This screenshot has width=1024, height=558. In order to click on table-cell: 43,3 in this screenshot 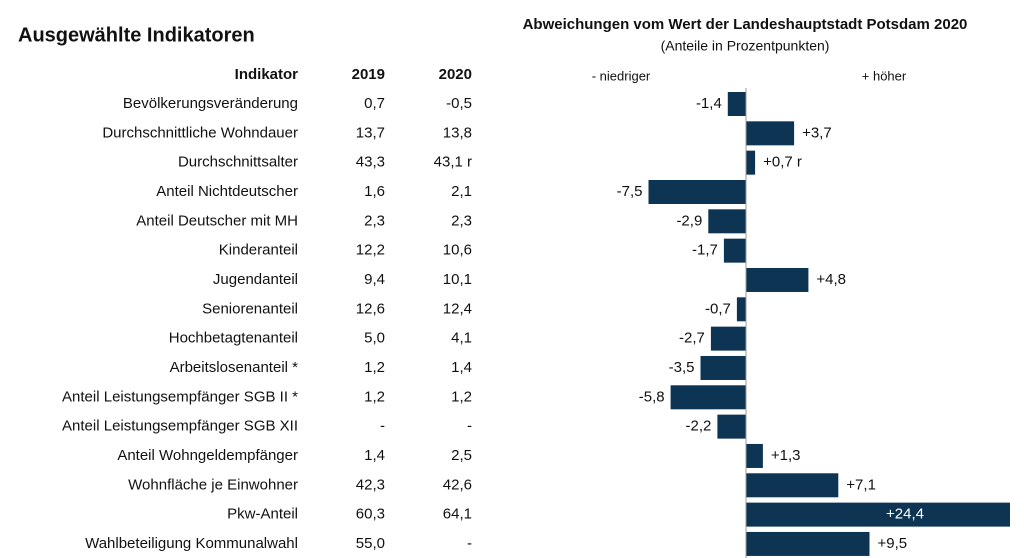, I will do `click(370, 162)`.